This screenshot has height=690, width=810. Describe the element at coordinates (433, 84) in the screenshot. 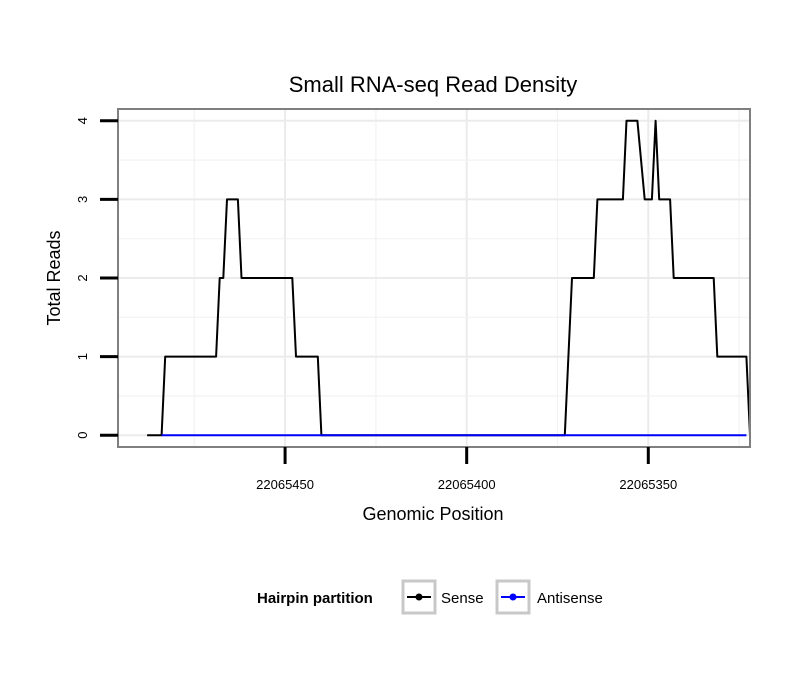

I see `chart-title: Small RNA-seq Read Density` at that location.